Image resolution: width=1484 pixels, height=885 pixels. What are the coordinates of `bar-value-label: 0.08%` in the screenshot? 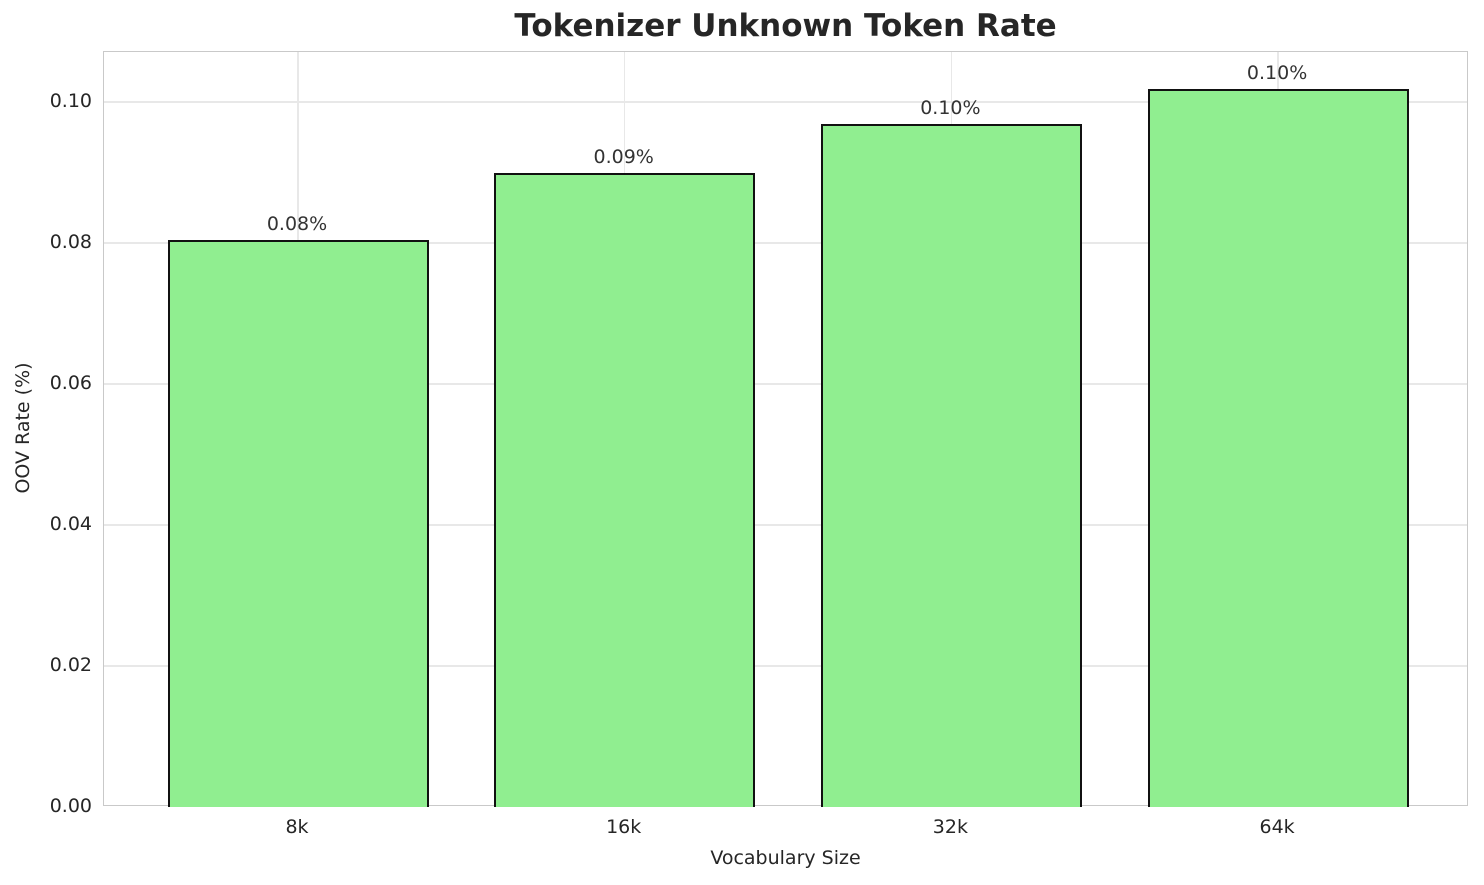 It's located at (297, 223).